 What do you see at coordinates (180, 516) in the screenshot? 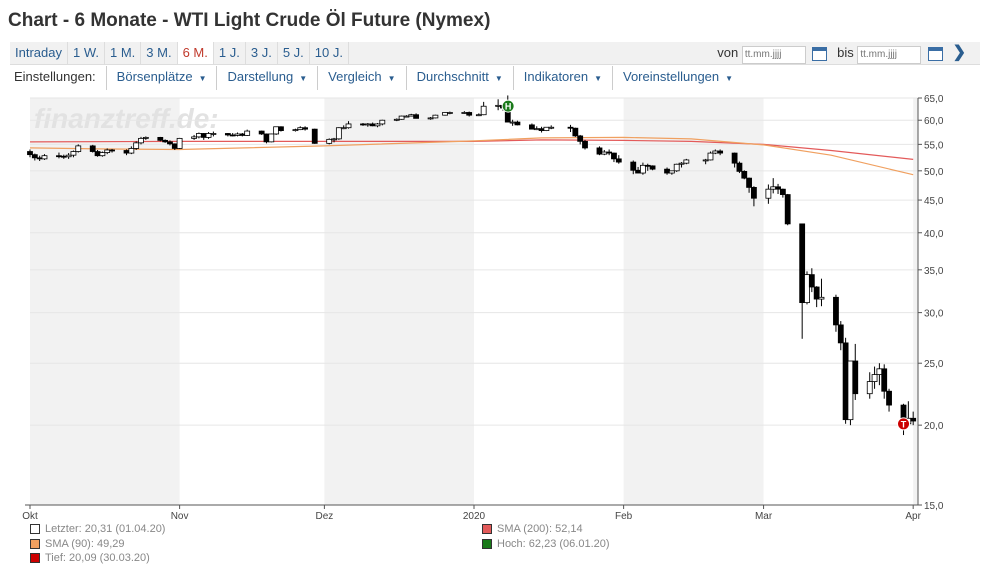
I see `x-tick-label: Nov` at bounding box center [180, 516].